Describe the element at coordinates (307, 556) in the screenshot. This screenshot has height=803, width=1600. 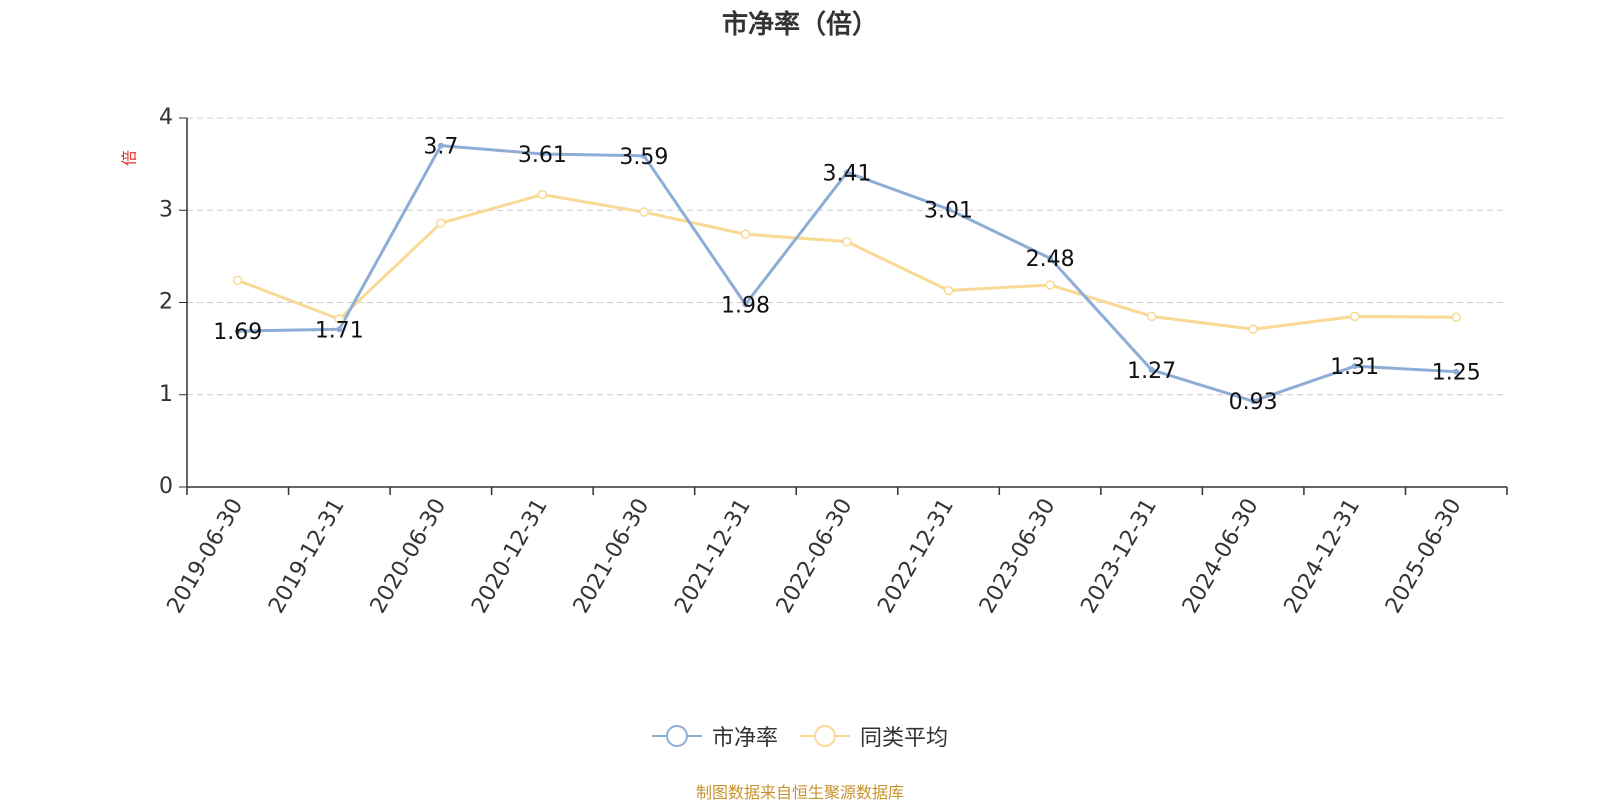
I see `x-tick-label: 2019-12-31` at that location.